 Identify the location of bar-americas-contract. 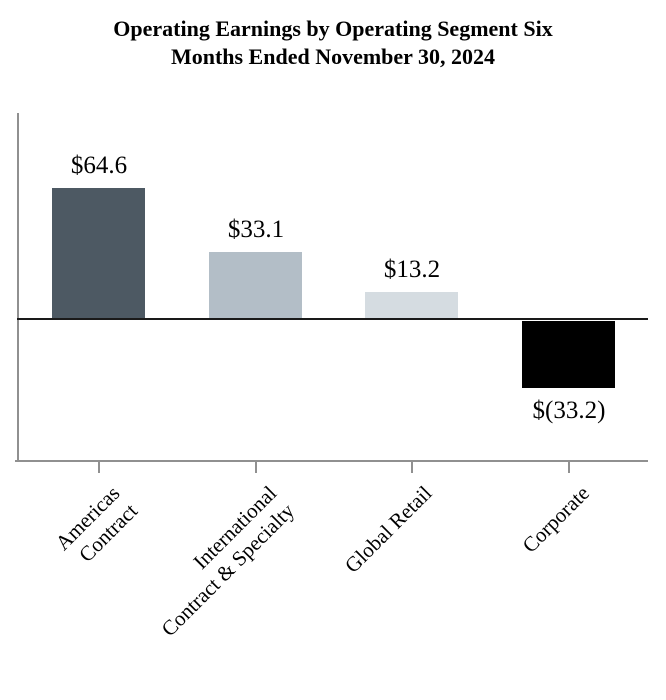
(98, 253).